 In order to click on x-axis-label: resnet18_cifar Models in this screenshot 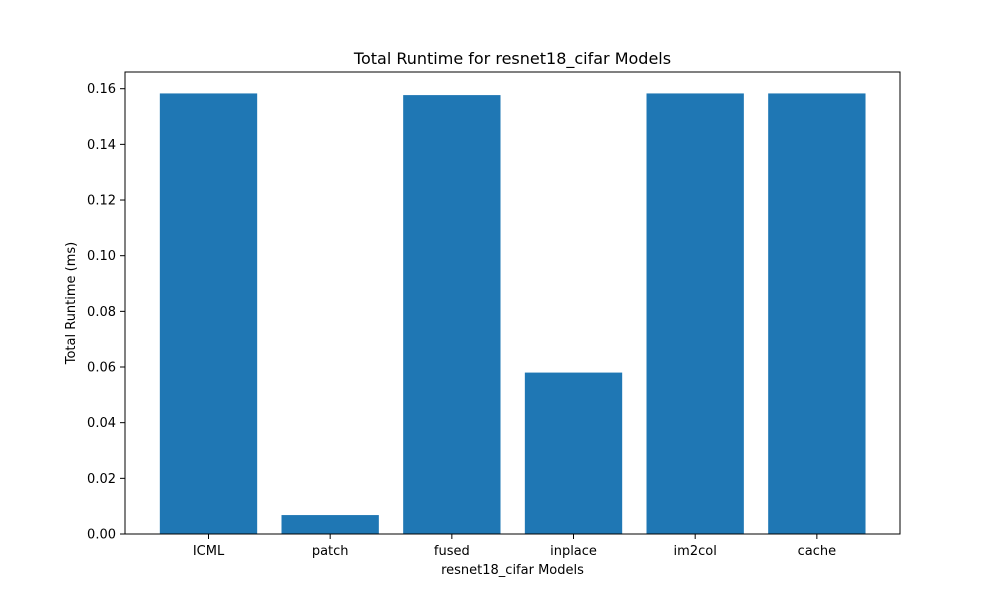, I will do `click(512, 570)`.